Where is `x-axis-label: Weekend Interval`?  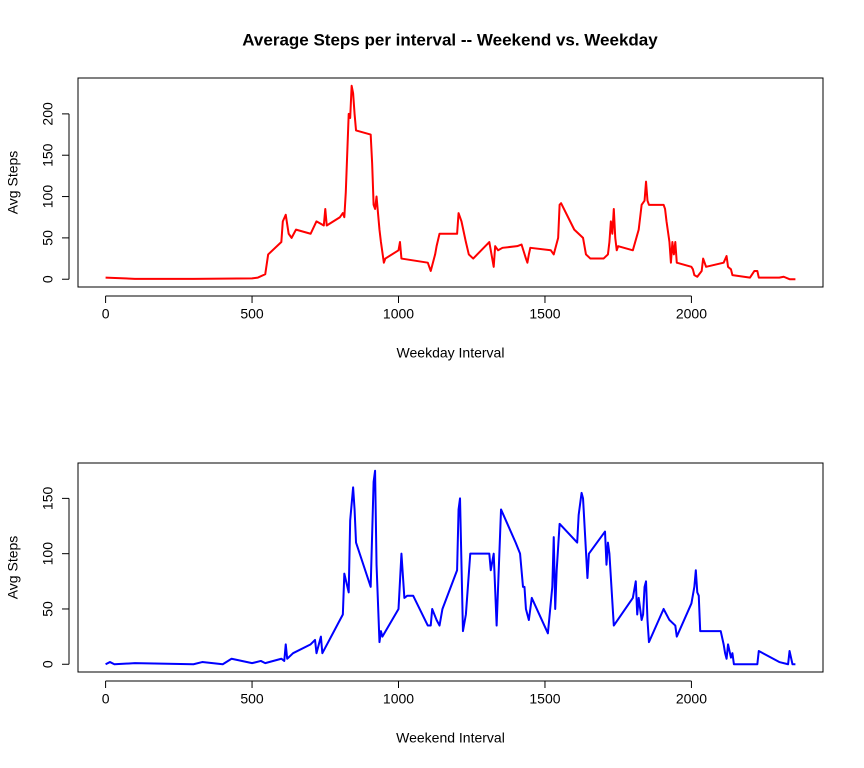 x-axis-label: Weekend Interval is located at coordinates (450, 738).